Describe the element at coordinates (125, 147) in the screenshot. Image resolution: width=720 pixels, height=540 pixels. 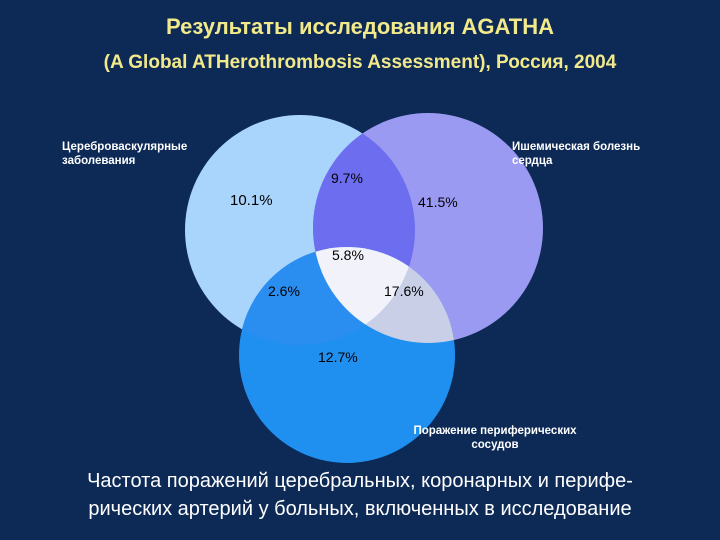
I see `cerebrovascular-label-line1: Цереброваскулярные` at that location.